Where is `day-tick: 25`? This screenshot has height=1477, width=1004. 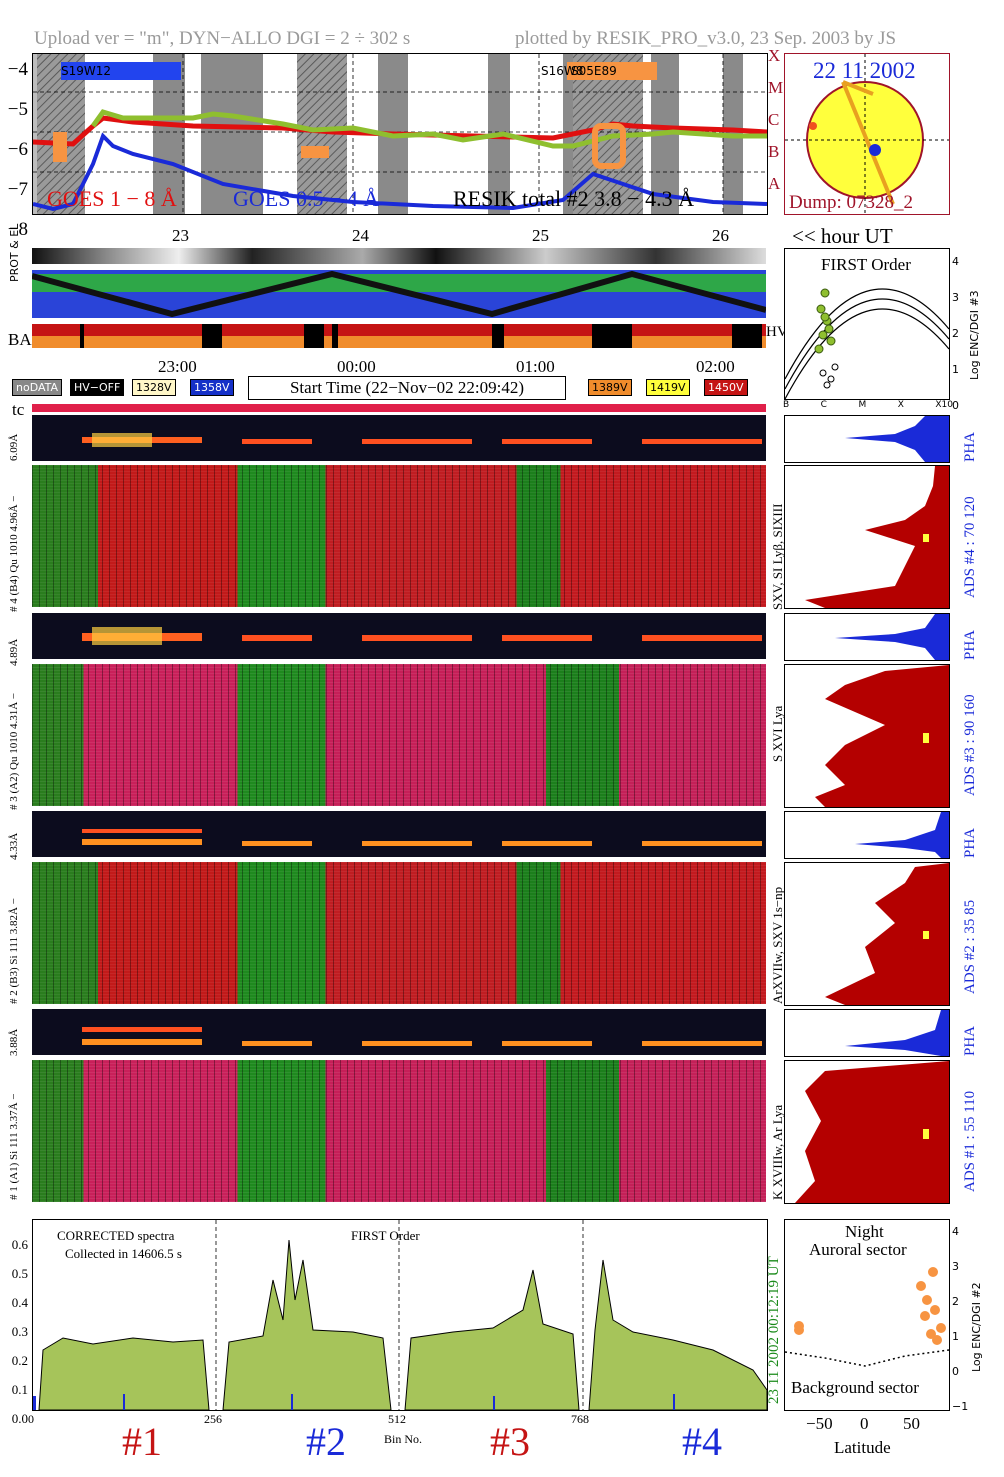 day-tick: 25 is located at coordinates (540, 235).